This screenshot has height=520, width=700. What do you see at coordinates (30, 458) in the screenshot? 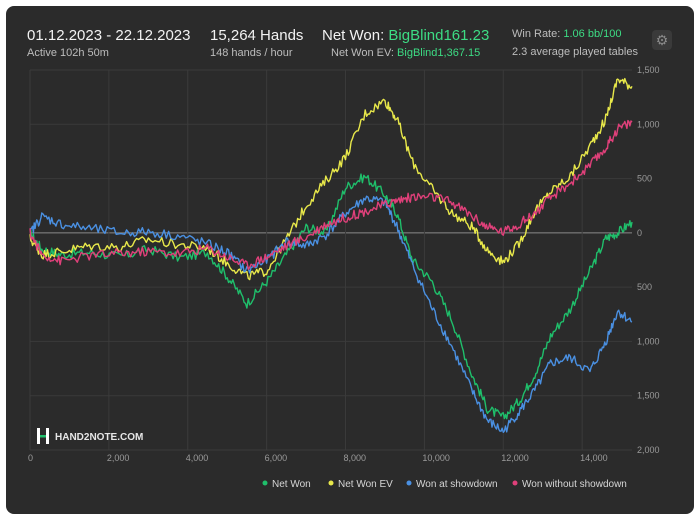
I see `x-tick-label: 0` at bounding box center [30, 458].